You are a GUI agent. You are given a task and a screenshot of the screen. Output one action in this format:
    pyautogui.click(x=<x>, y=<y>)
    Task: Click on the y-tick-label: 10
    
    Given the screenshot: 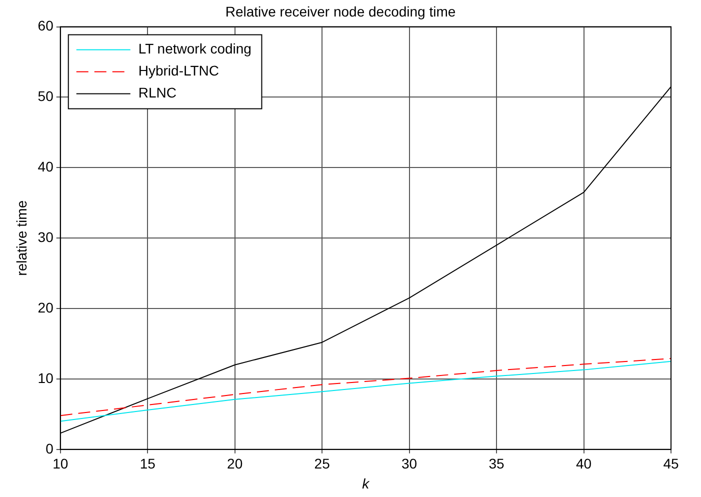 What is the action you would take?
    pyautogui.click(x=46, y=378)
    